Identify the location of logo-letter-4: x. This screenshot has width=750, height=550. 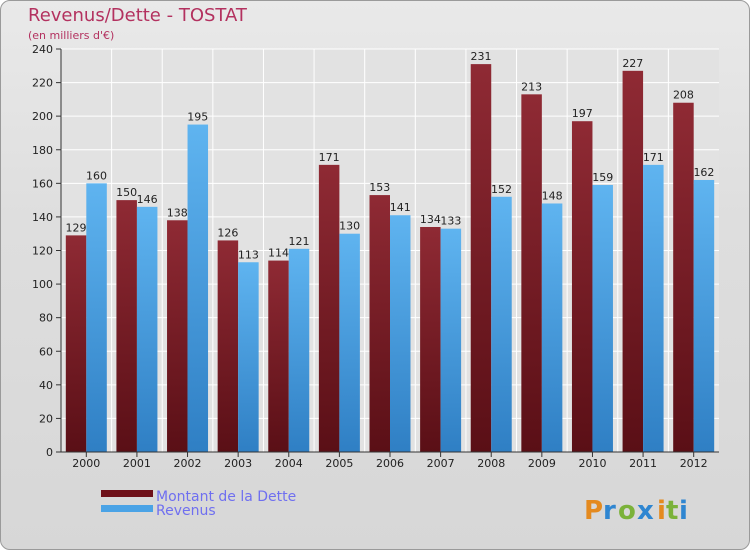
(645, 511).